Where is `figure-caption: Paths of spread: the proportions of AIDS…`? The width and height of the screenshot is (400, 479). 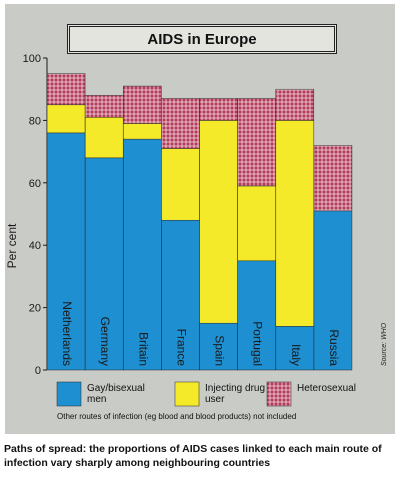 figure-caption: Paths of spread: the proportions of AIDS… is located at coordinates (193, 456).